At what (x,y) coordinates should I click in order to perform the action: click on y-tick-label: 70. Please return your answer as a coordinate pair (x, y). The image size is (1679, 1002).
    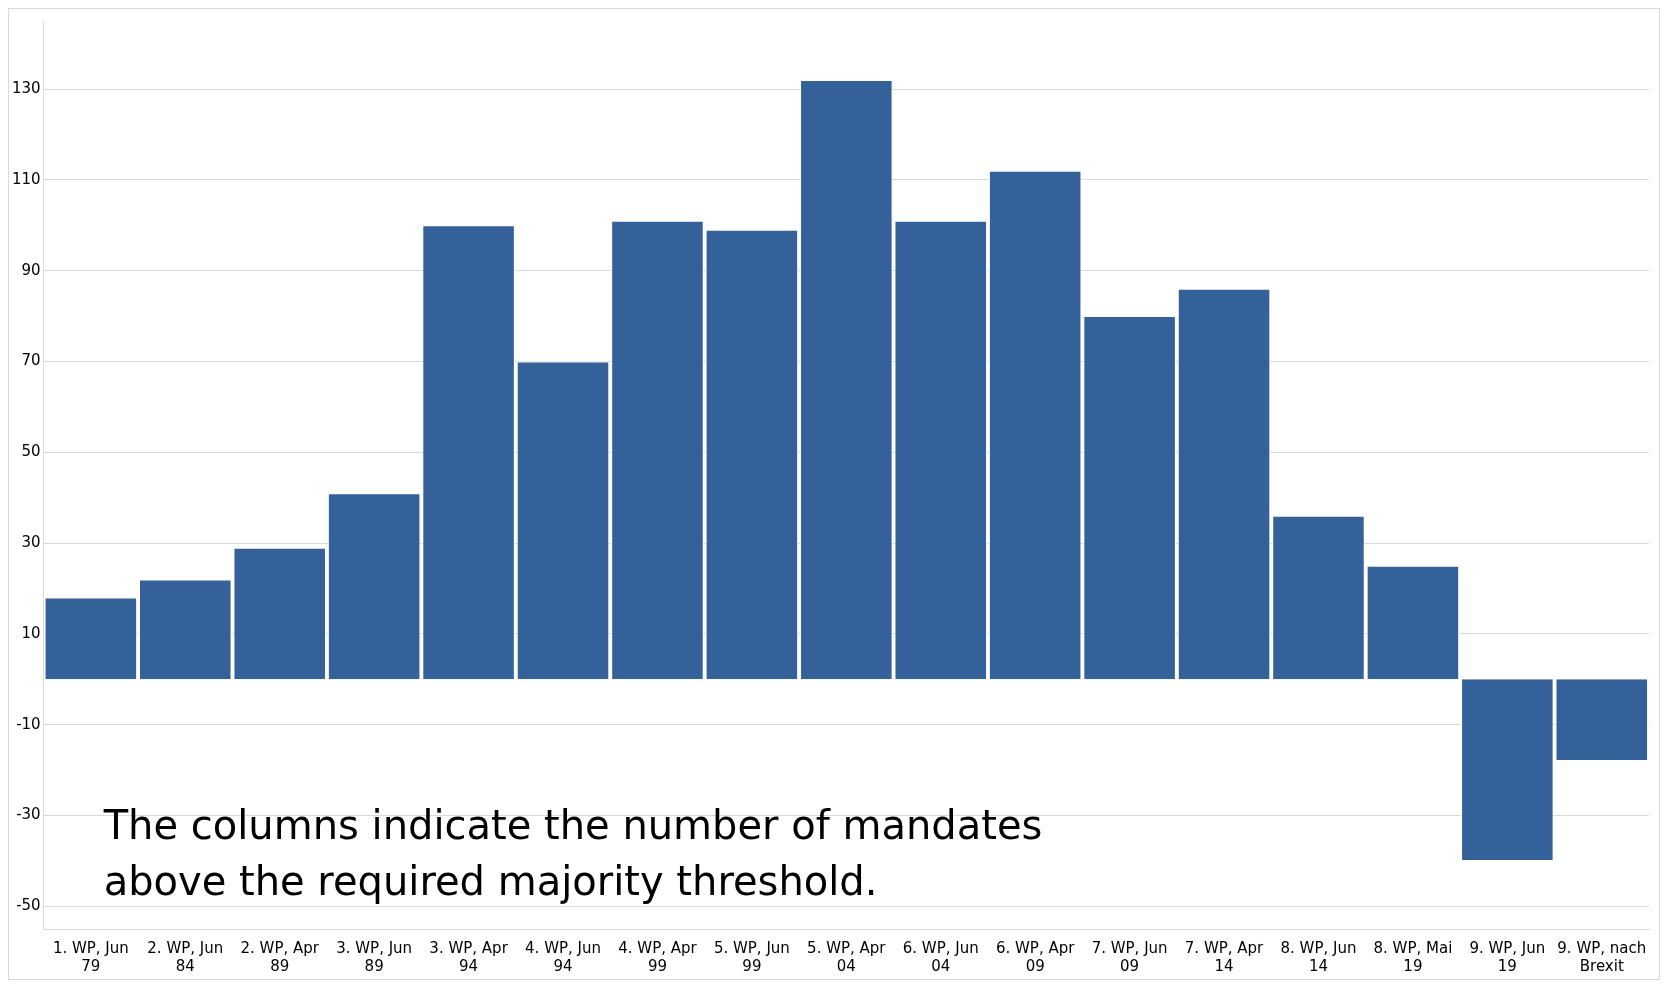
    Looking at the image, I should click on (31, 360).